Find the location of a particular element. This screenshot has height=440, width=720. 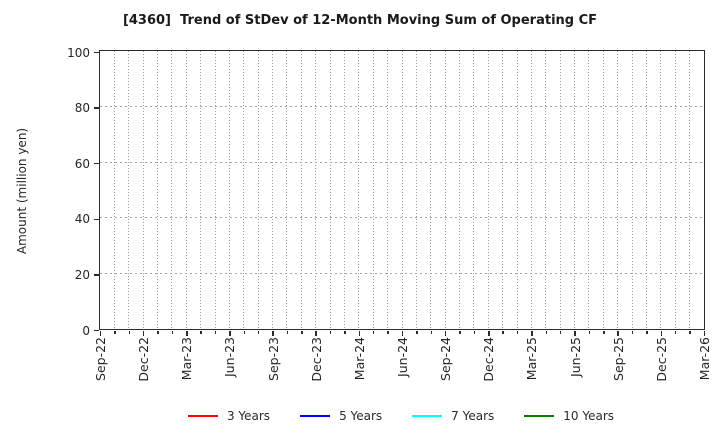

legend-label: 3 Years is located at coordinates (248, 416).